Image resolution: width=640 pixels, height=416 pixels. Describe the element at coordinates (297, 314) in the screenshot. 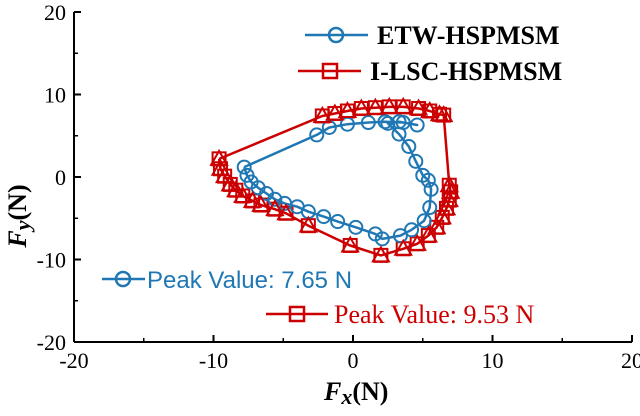

I see `annotation-marker-ilsc` at that location.